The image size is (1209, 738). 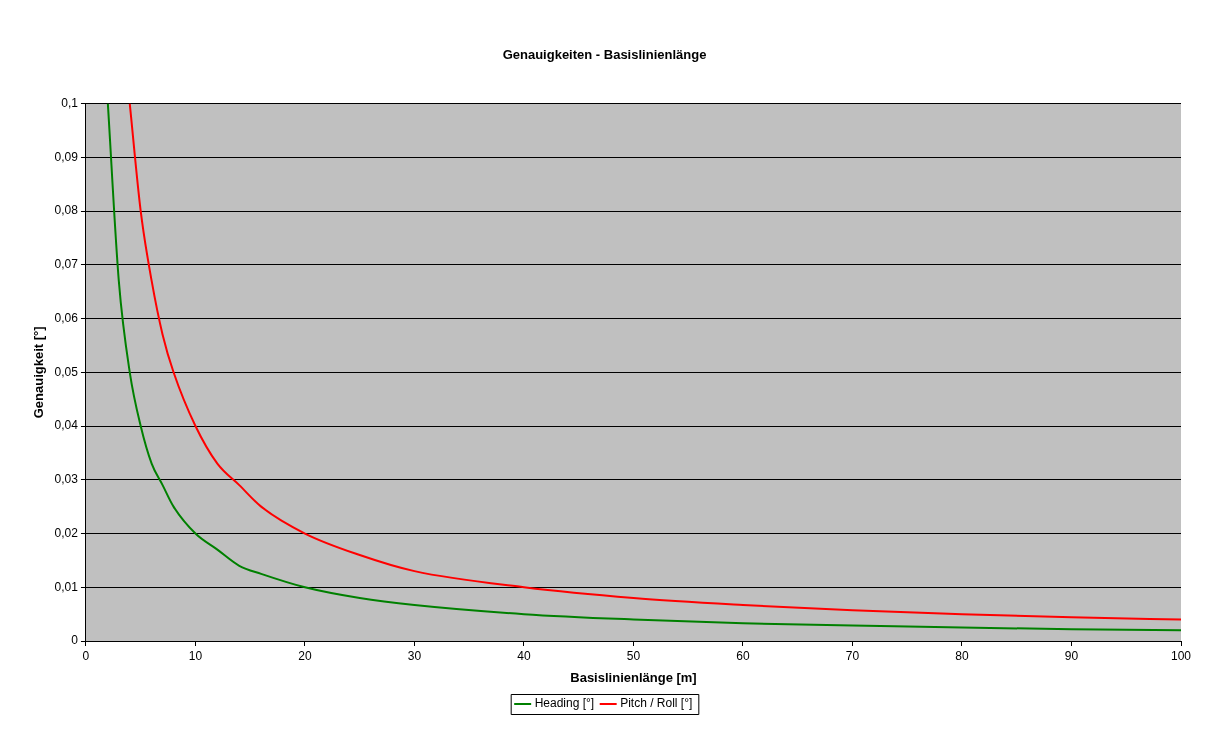 What do you see at coordinates (743, 655) in the screenshot?
I see `x-tick-label: 60` at bounding box center [743, 655].